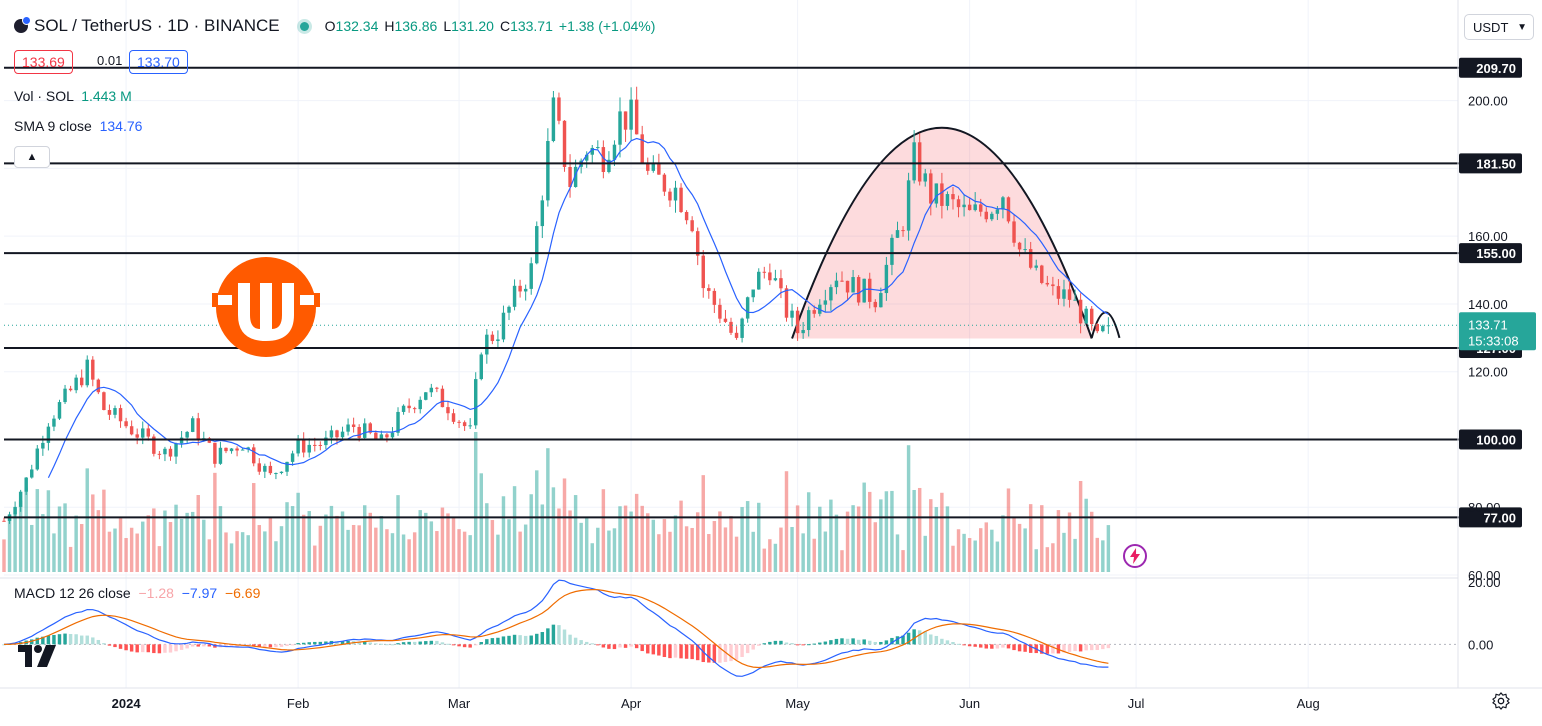  I want to click on change-value: +1.38 (+1.04%), so click(607, 26).